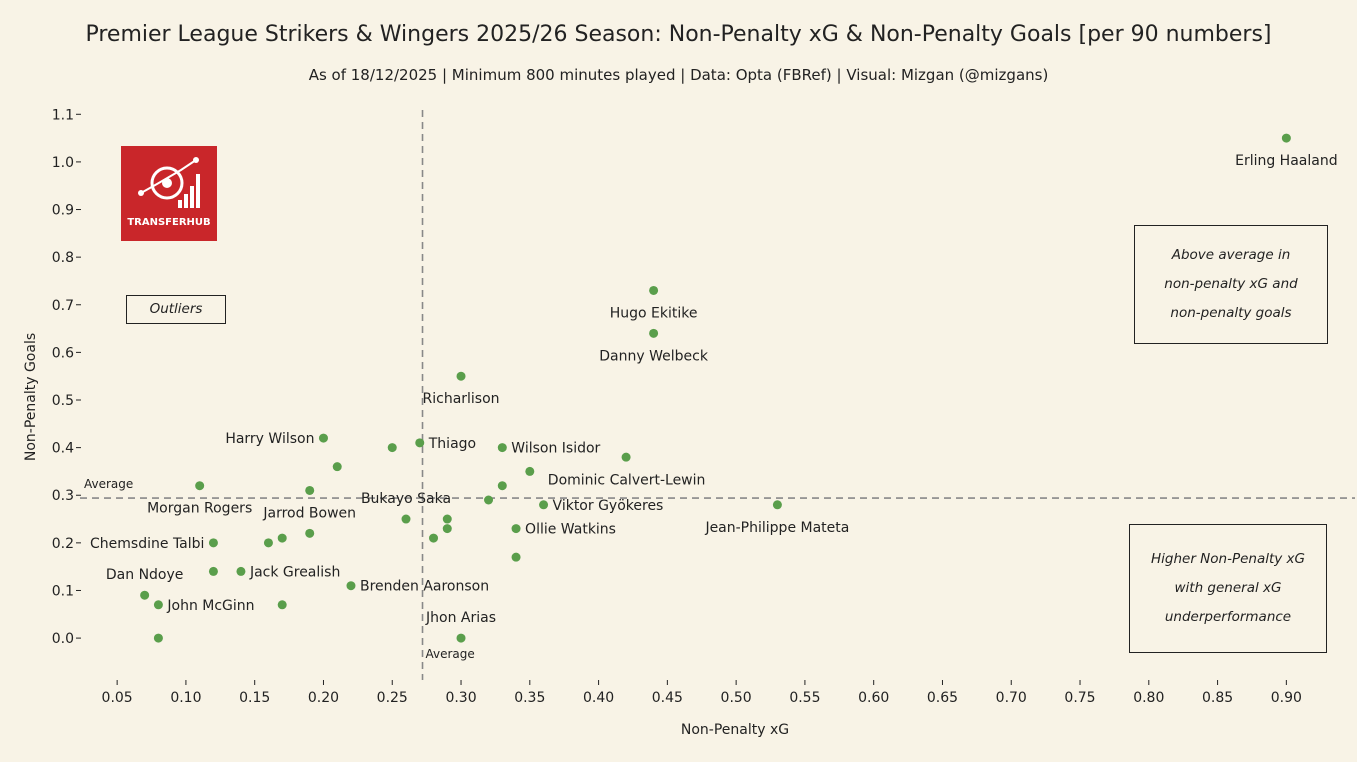  Describe the element at coordinates (108, 484) in the screenshot. I see `average-y-label: Average` at that location.